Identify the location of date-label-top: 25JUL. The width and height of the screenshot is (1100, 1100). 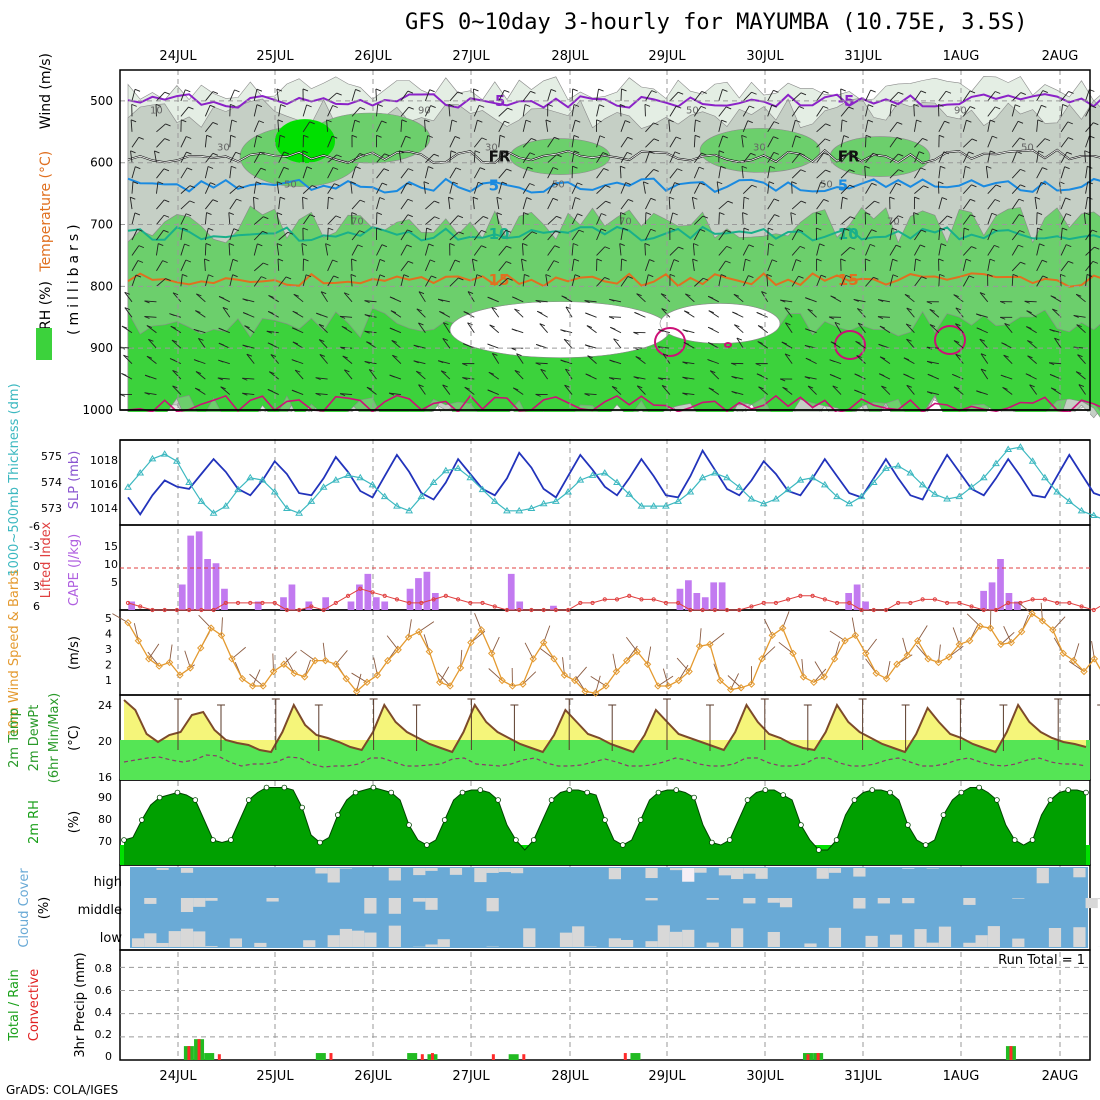
(275, 56).